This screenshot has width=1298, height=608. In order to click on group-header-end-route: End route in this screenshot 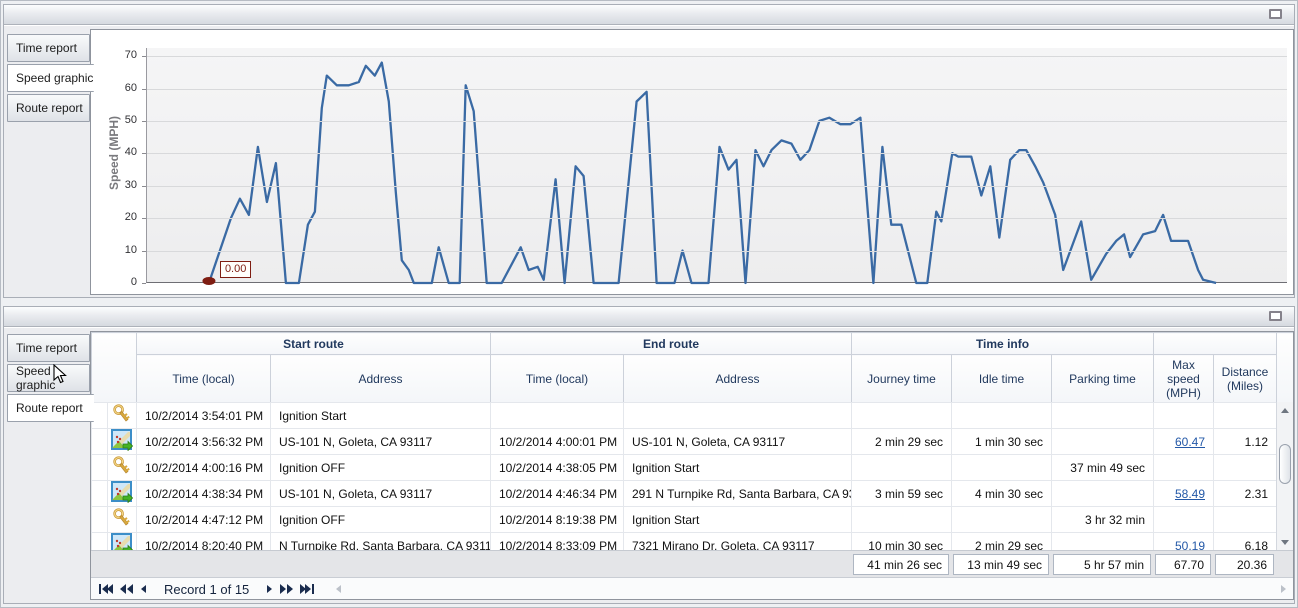, I will do `click(671, 343)`.